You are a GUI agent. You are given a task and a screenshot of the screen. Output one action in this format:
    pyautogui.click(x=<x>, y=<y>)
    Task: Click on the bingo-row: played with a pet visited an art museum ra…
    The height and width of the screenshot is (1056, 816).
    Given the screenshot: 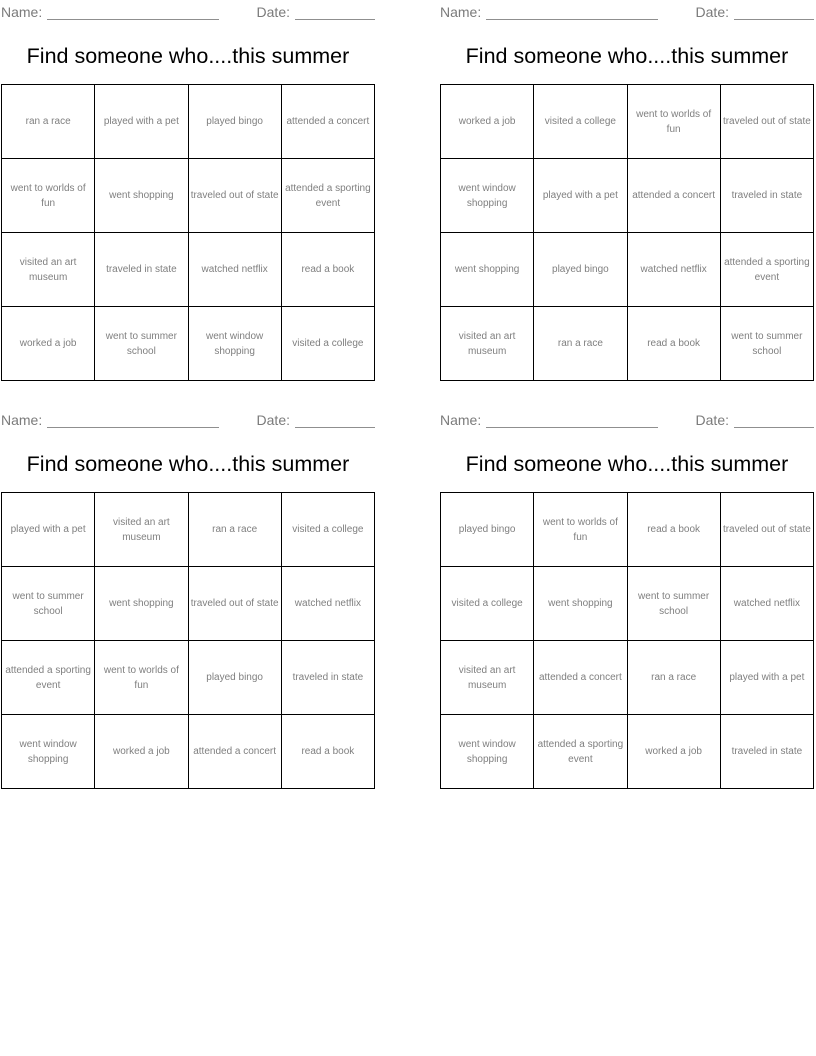 What is the action you would take?
    pyautogui.click(x=188, y=529)
    